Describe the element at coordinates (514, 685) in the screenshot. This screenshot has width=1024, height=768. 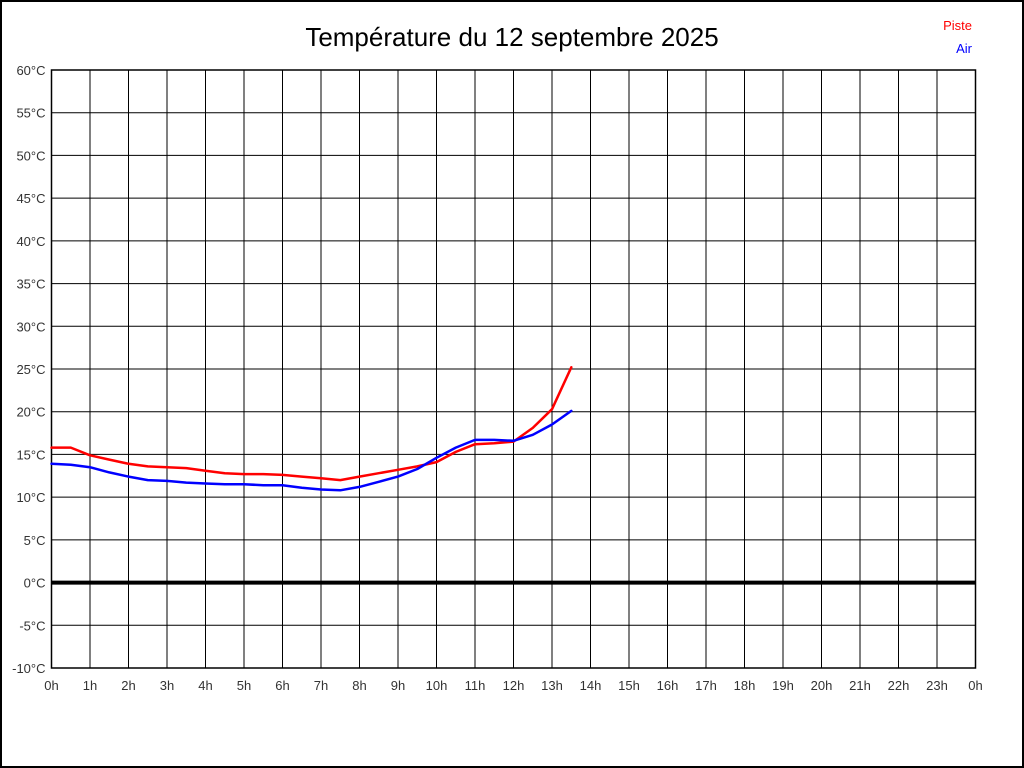
I see `x-tick-label: 12h` at that location.